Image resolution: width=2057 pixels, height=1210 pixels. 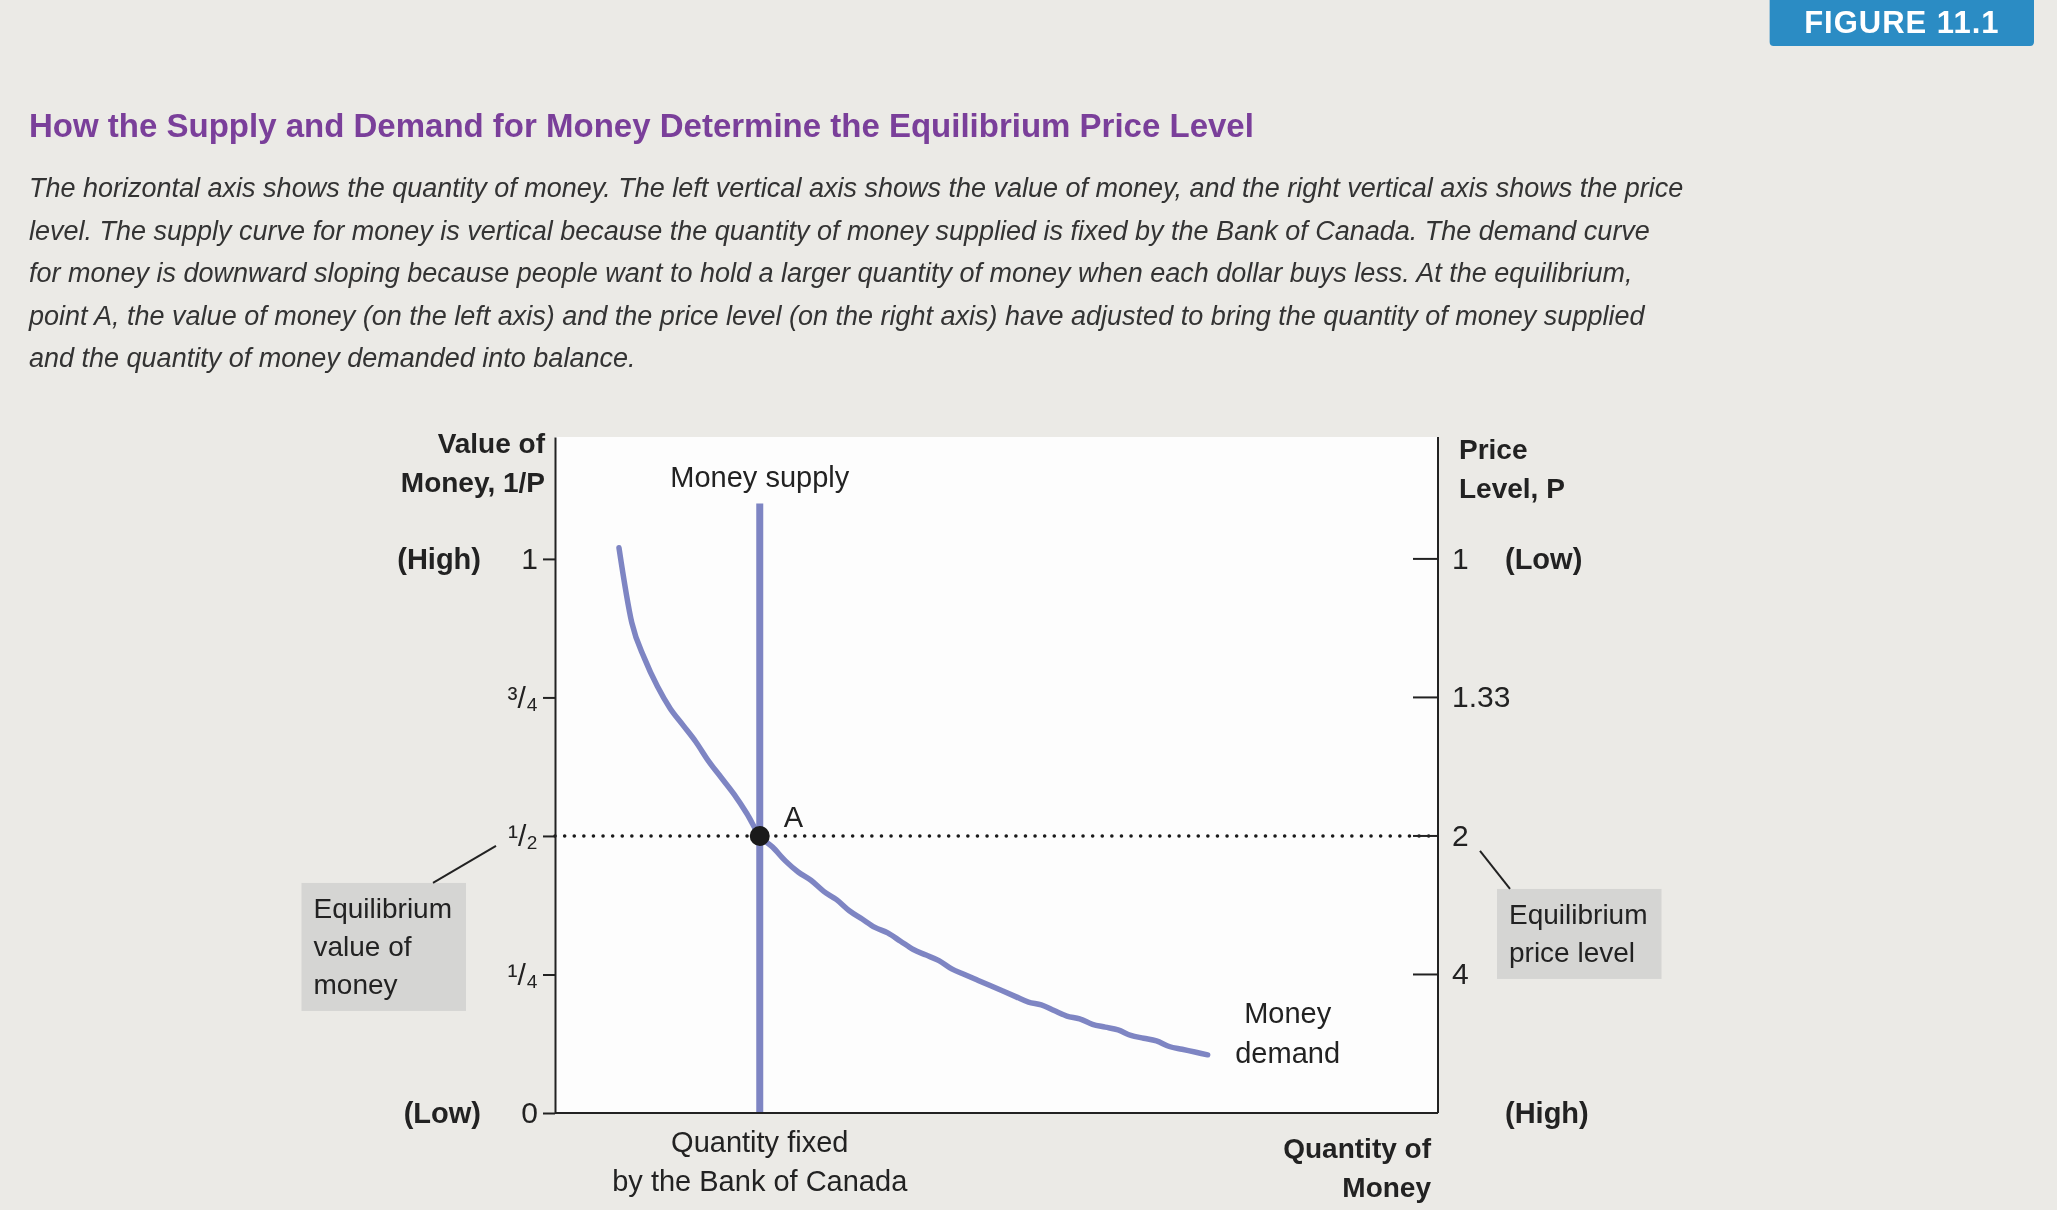 I want to click on y-tick-label: 0, so click(x=529, y=1113).